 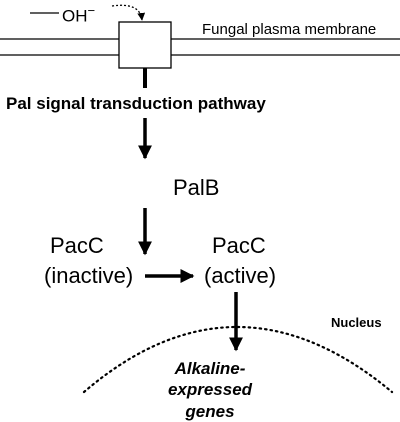 I want to click on pacc-active-name: PacC, so click(x=239, y=245).